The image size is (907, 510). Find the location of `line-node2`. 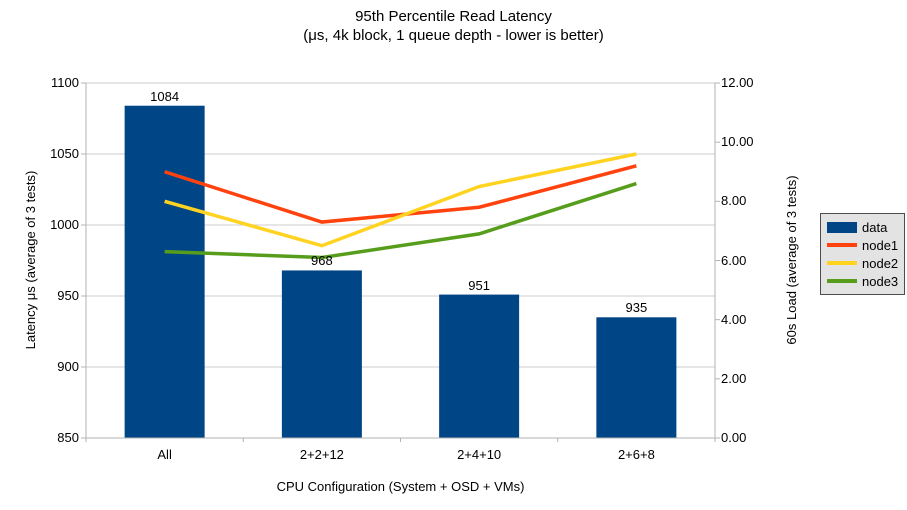

line-node2 is located at coordinates (400, 200).